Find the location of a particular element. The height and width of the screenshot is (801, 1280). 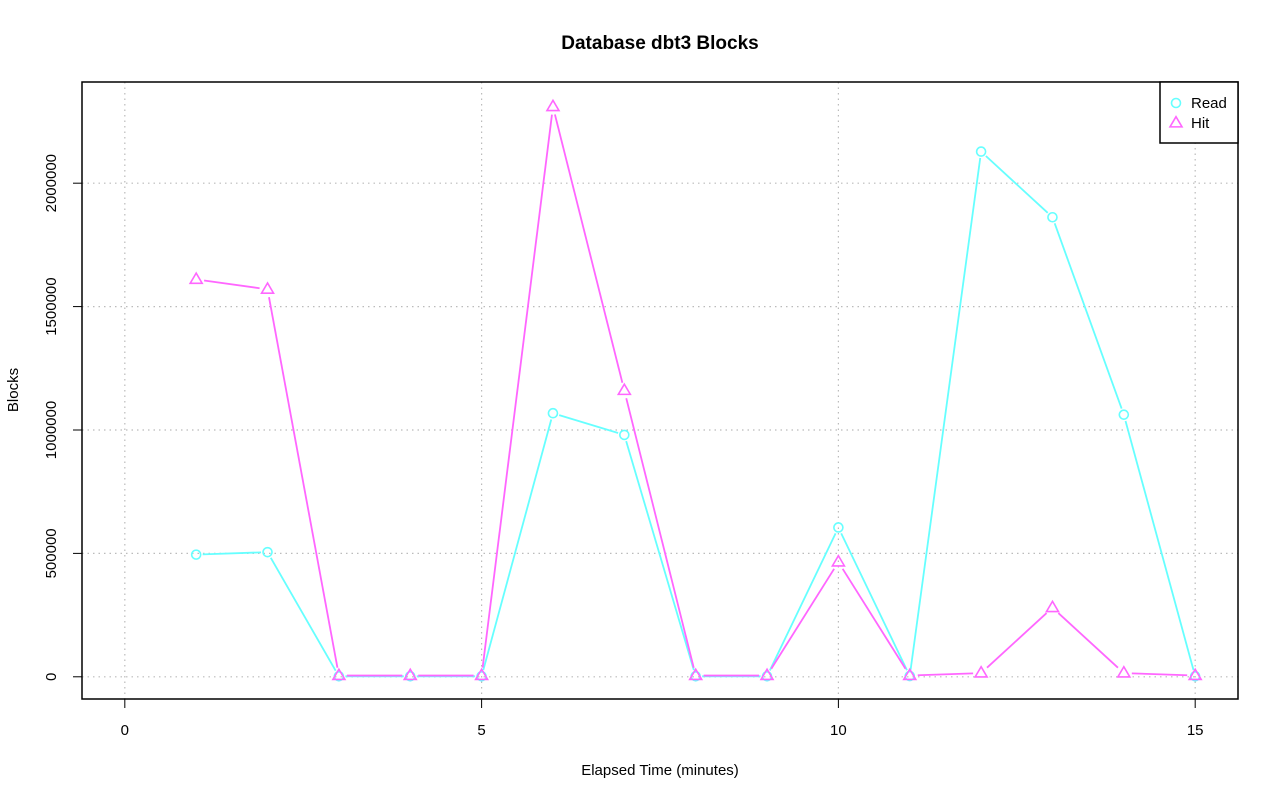

legend-box is located at coordinates (1199, 112).